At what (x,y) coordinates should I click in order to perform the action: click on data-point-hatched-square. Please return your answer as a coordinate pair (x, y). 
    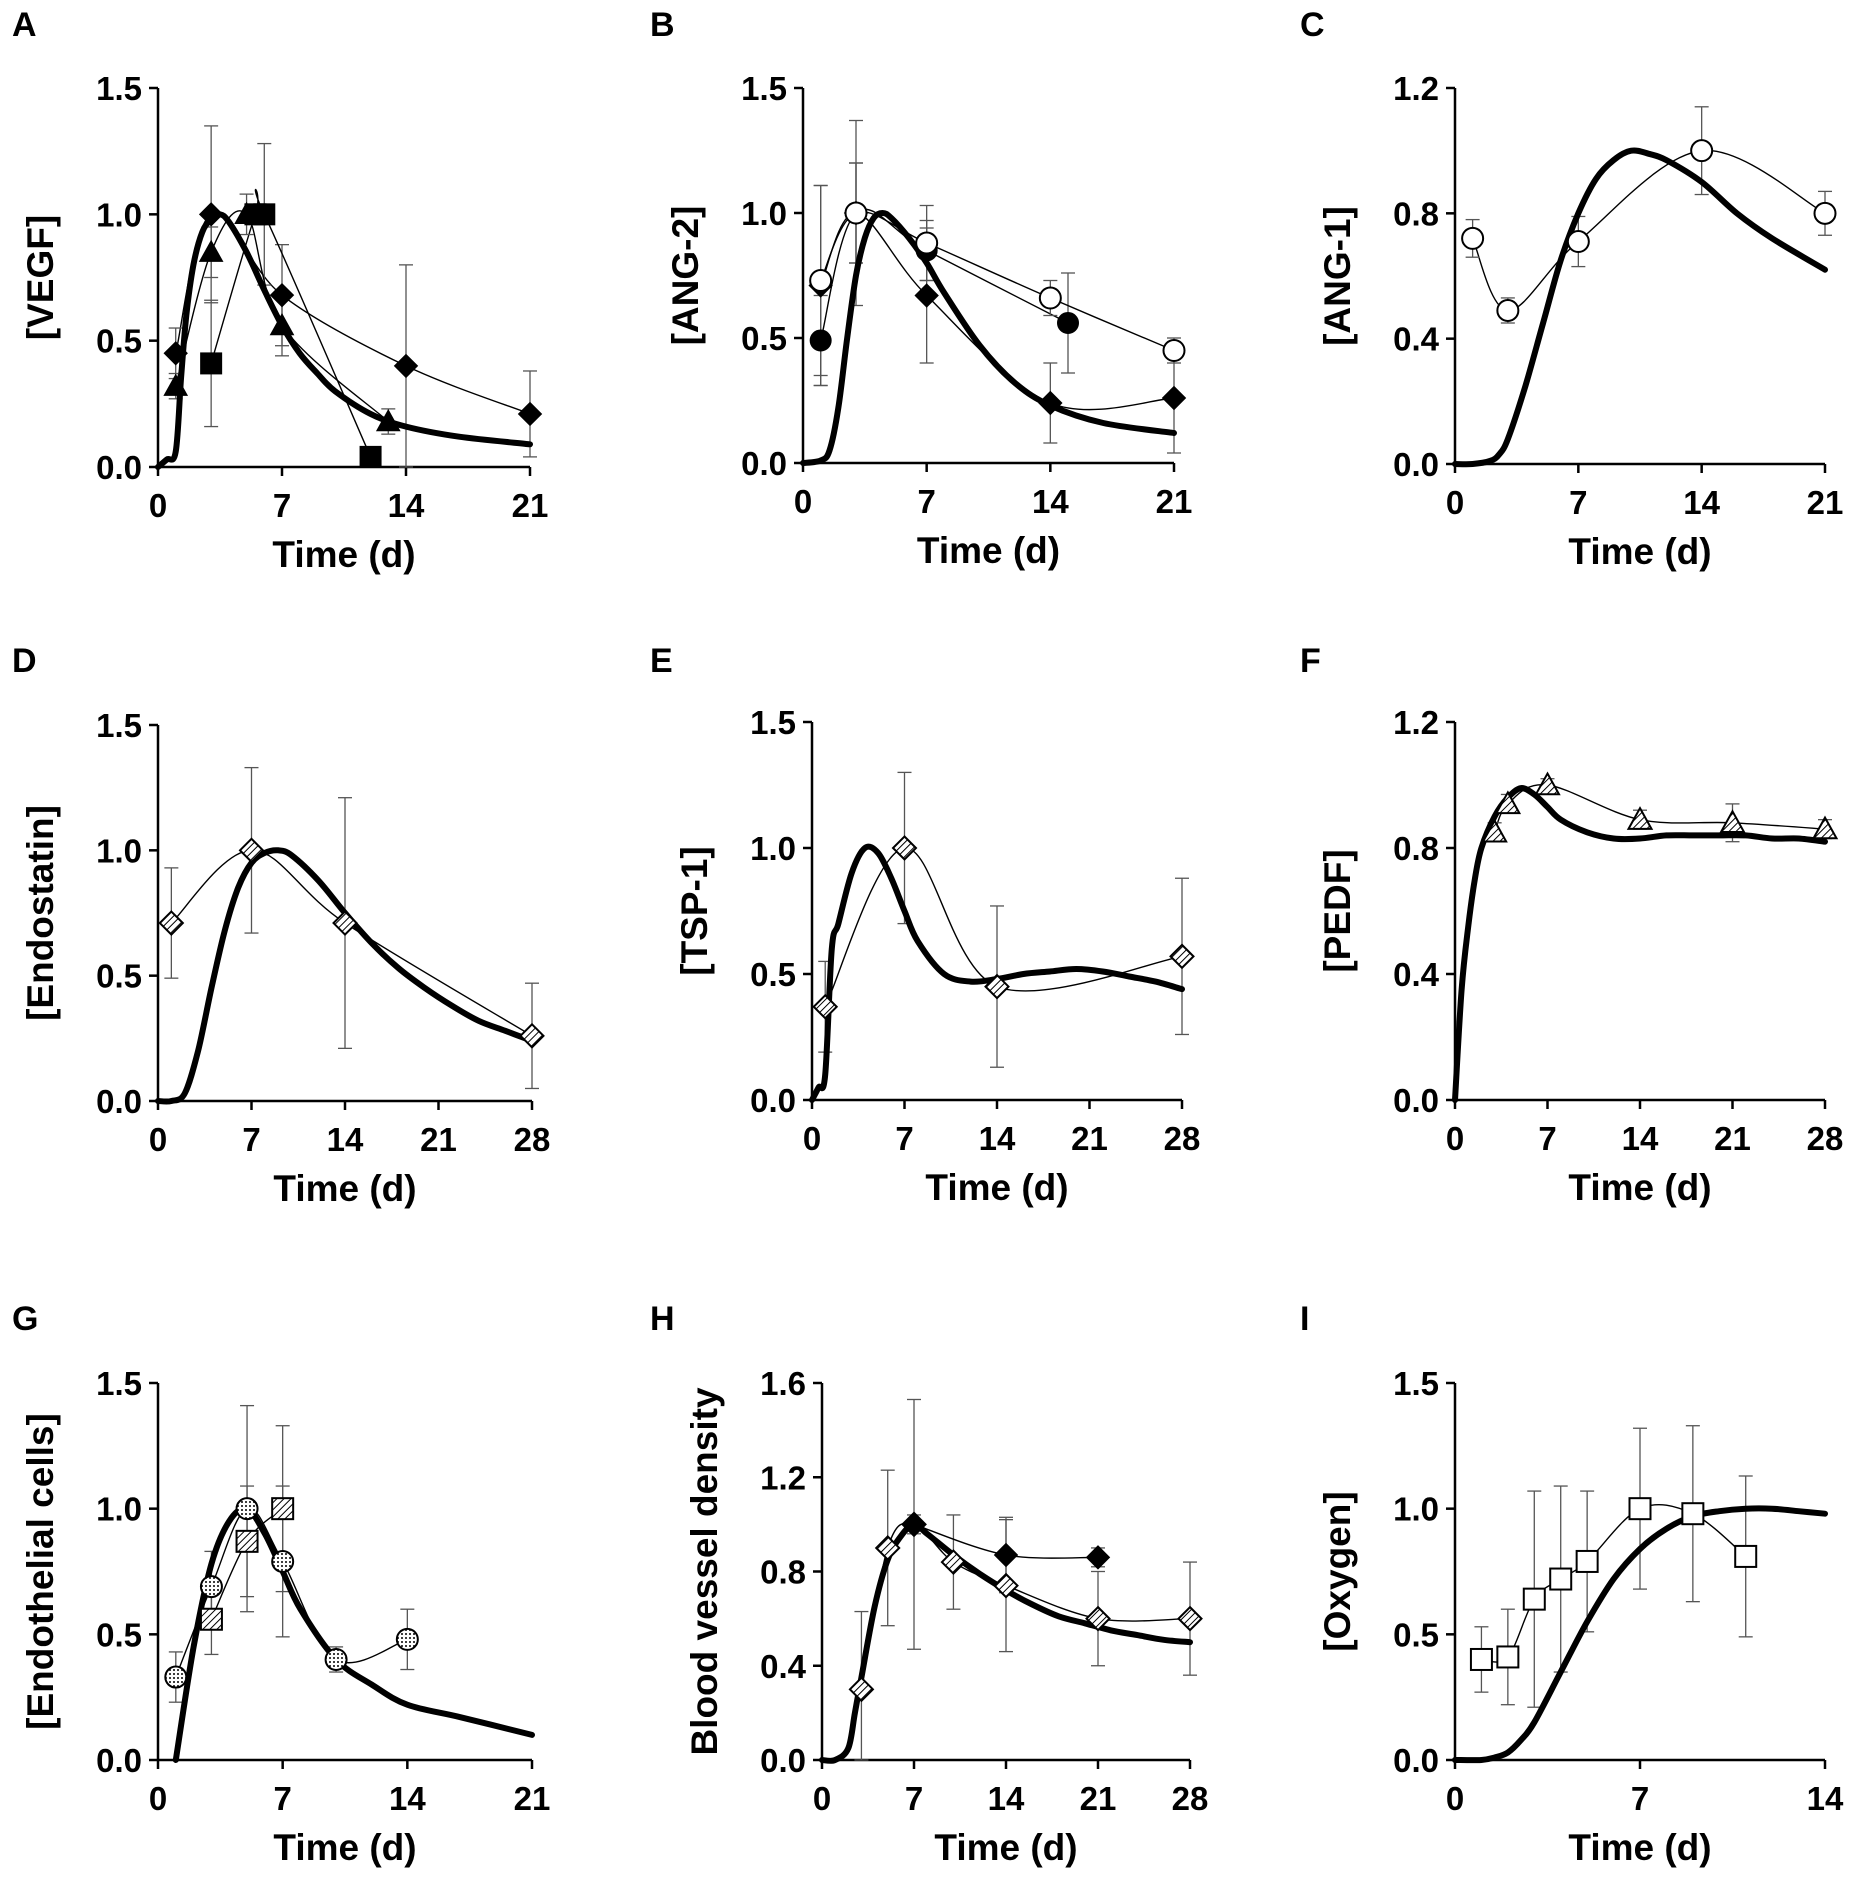
    Looking at the image, I should click on (283, 1509).